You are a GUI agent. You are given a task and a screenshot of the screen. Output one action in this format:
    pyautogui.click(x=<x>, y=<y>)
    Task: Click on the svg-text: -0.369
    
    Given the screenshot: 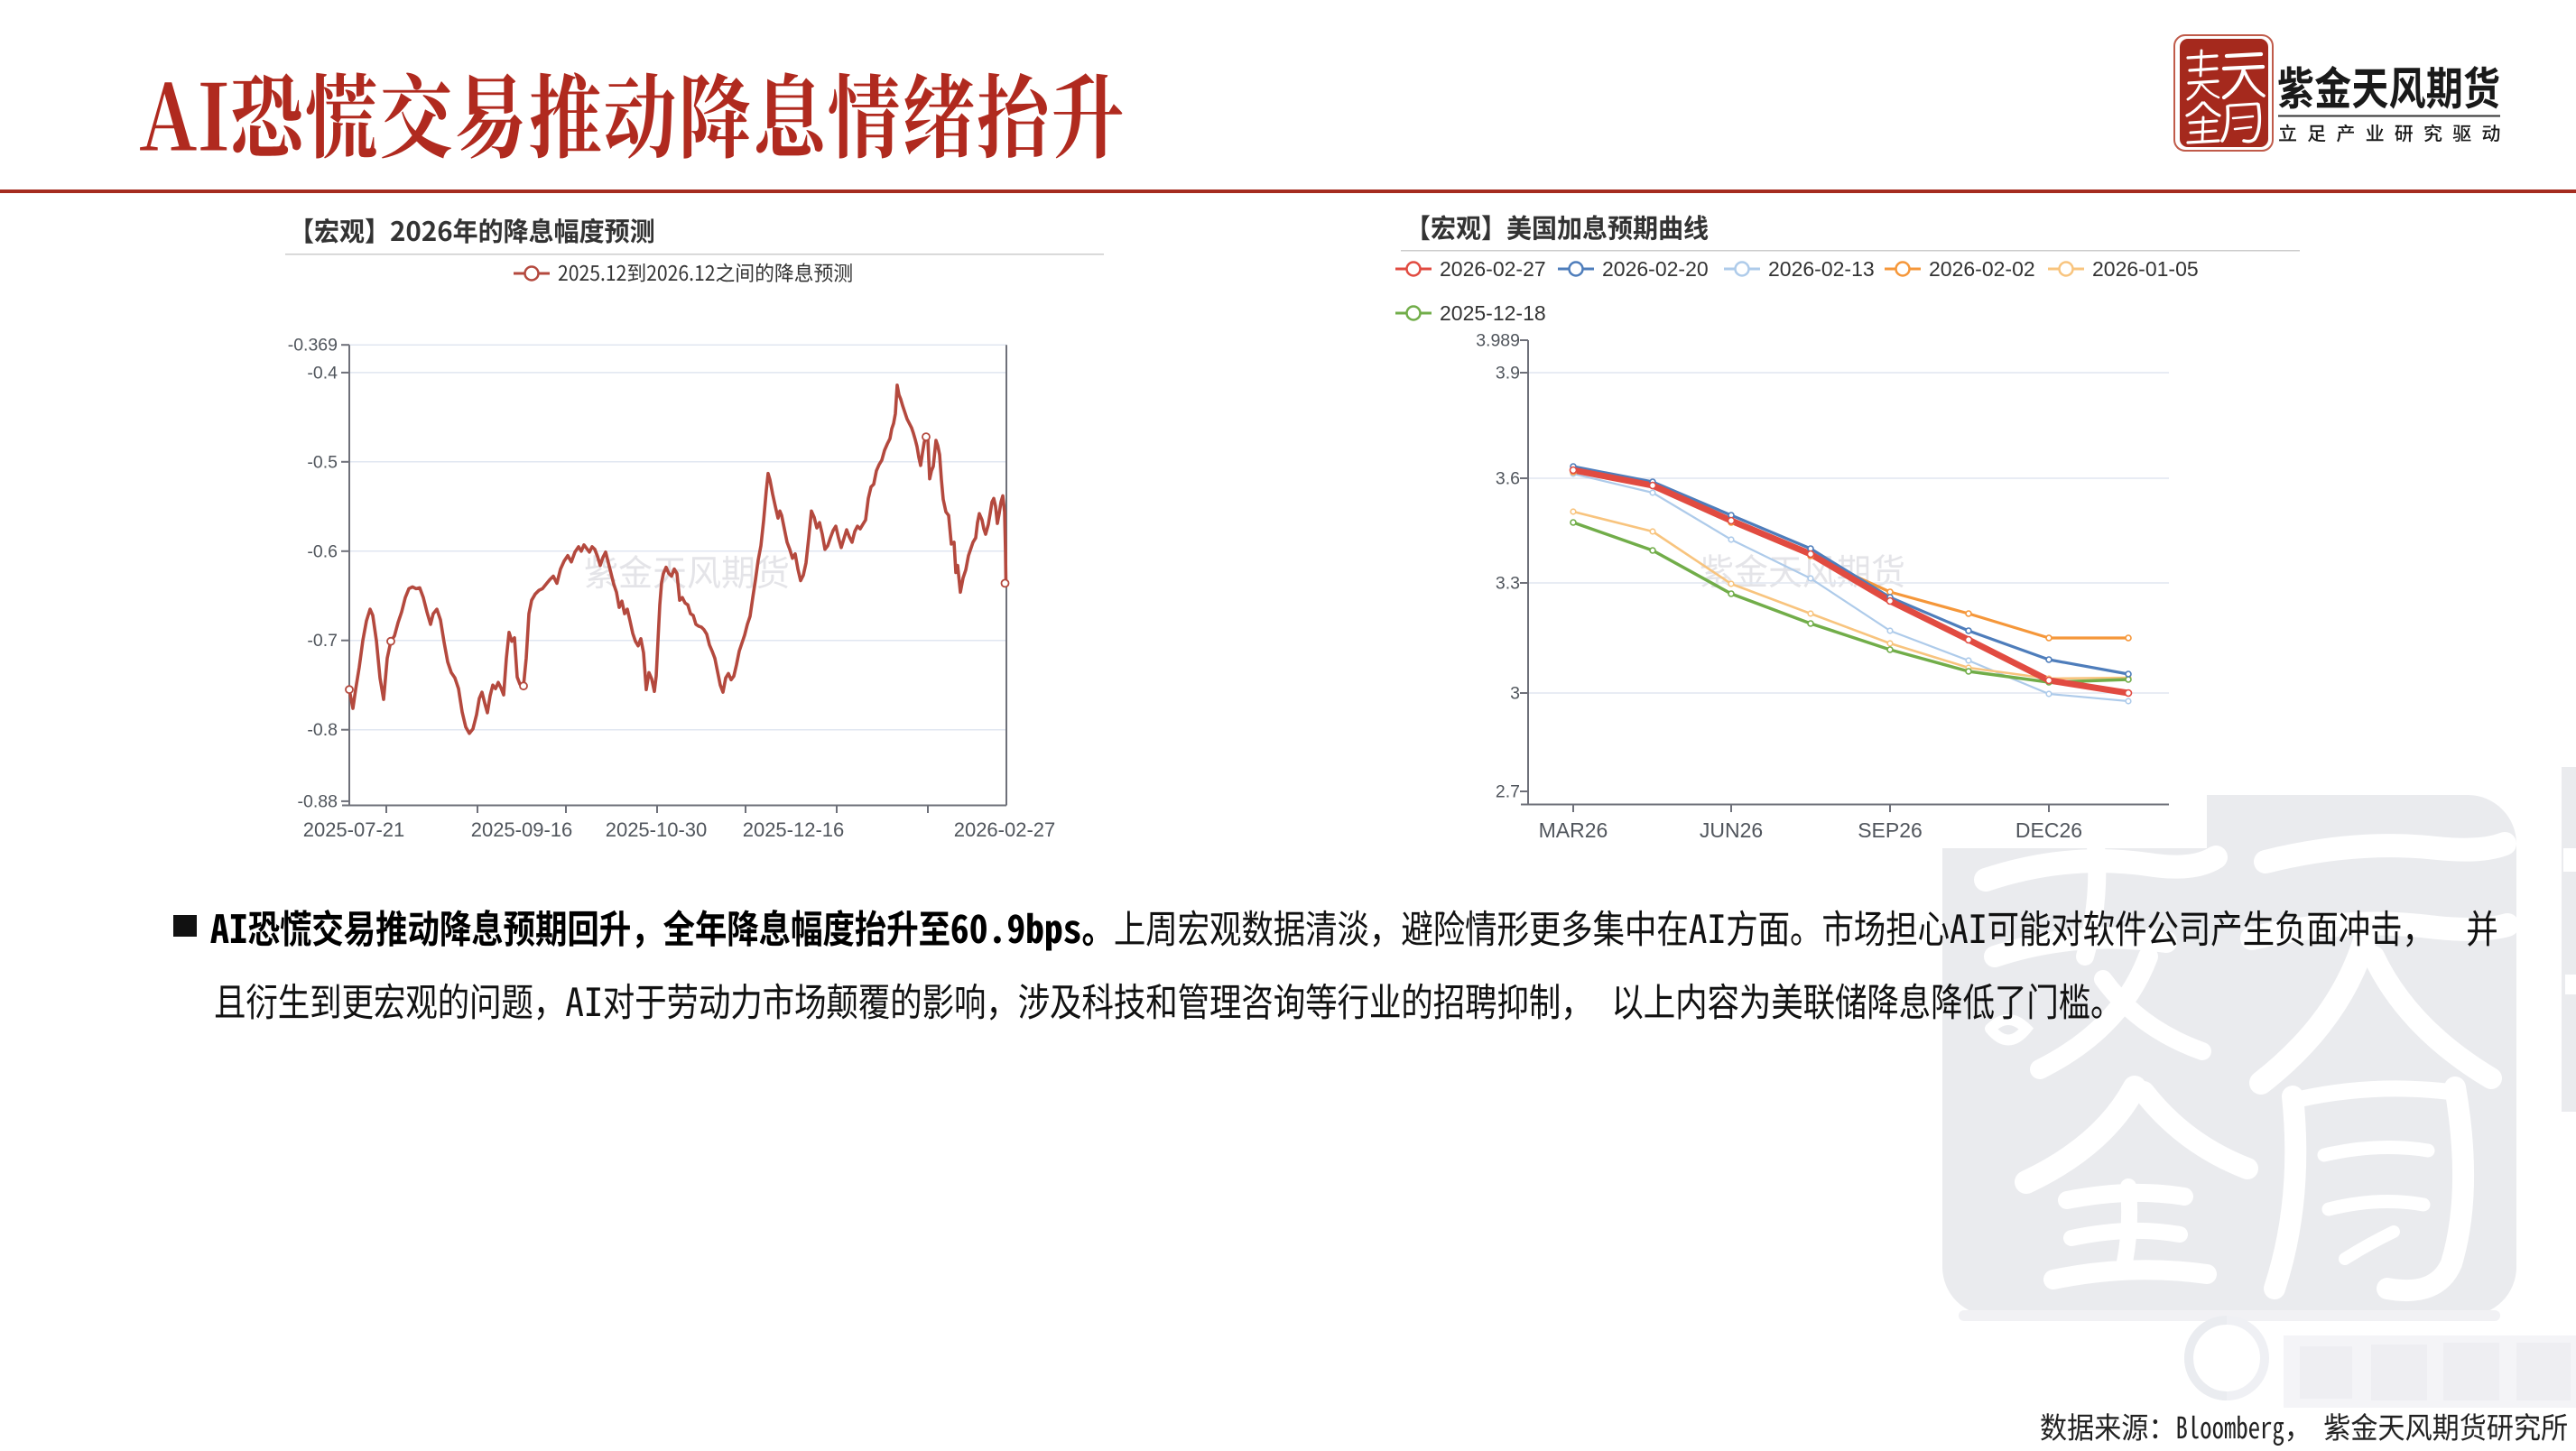 What is the action you would take?
    pyautogui.click(x=313, y=346)
    